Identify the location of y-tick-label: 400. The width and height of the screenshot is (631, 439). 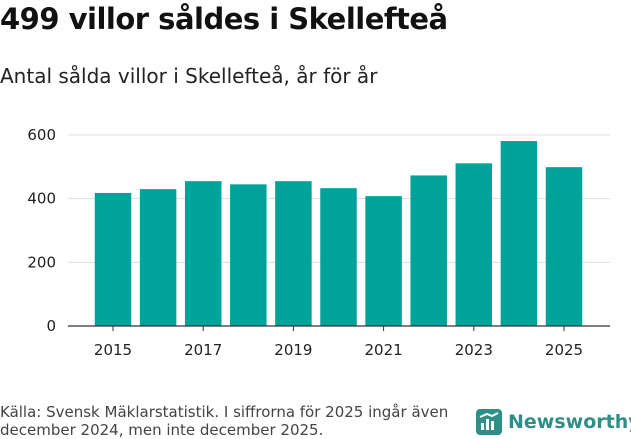
(41, 199).